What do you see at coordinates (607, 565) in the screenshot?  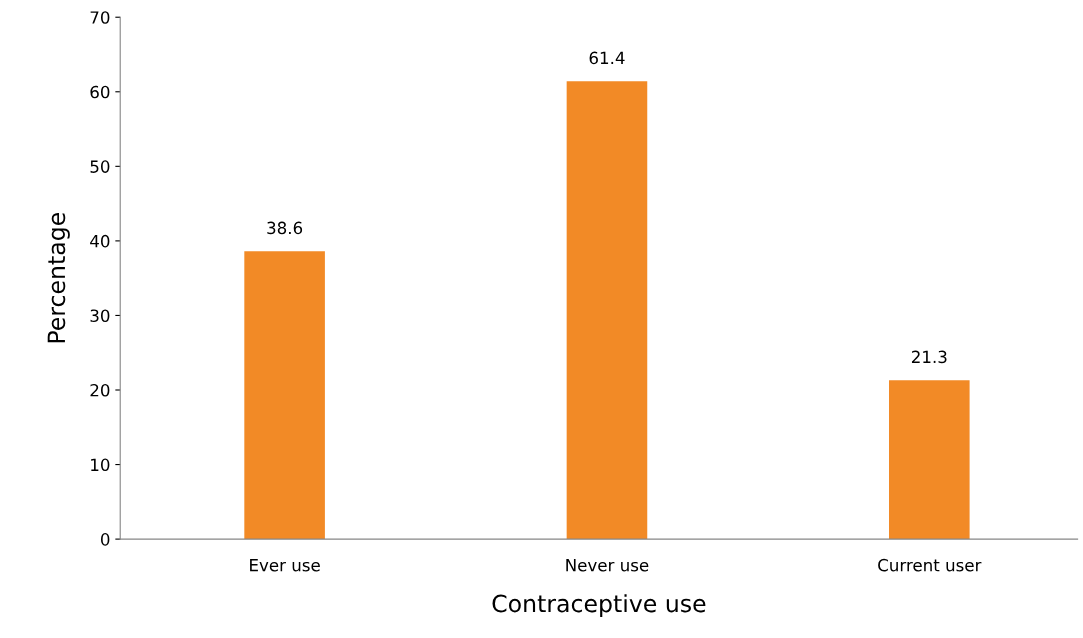 I see `x-tick-label: Never use` at bounding box center [607, 565].